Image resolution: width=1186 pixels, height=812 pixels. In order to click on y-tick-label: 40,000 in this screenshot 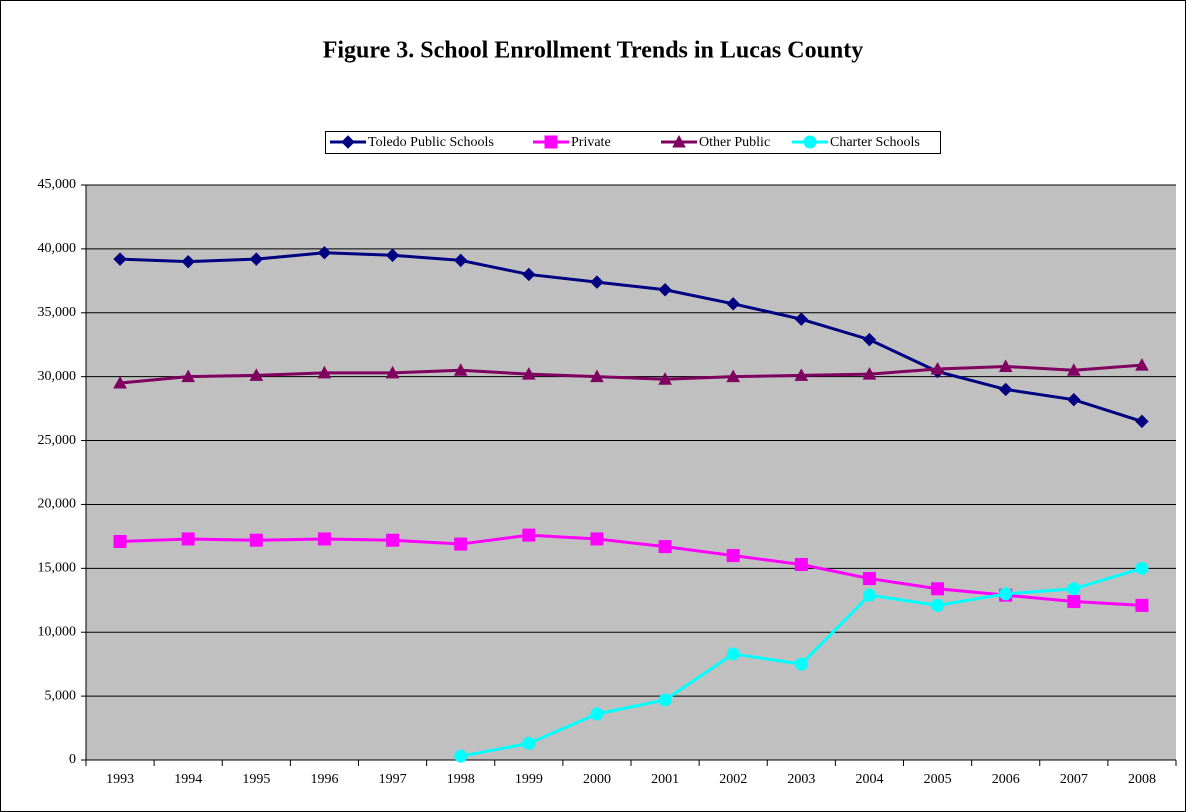, I will do `click(57, 248)`.